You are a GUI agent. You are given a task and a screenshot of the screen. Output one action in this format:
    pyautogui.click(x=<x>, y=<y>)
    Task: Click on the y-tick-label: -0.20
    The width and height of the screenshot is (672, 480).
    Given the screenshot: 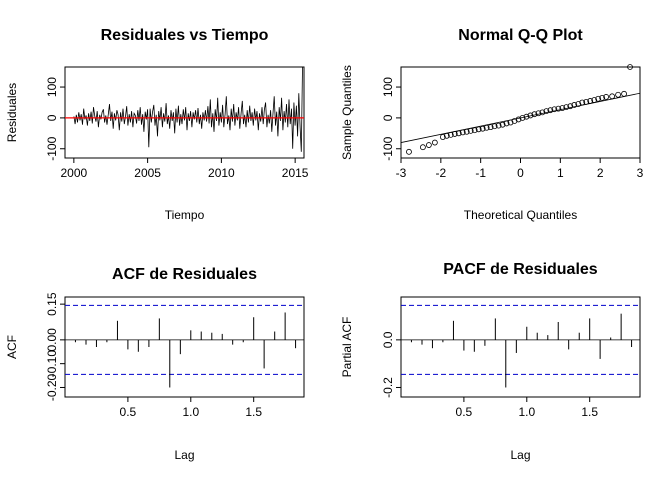 What is the action you would take?
    pyautogui.click(x=52, y=387)
    